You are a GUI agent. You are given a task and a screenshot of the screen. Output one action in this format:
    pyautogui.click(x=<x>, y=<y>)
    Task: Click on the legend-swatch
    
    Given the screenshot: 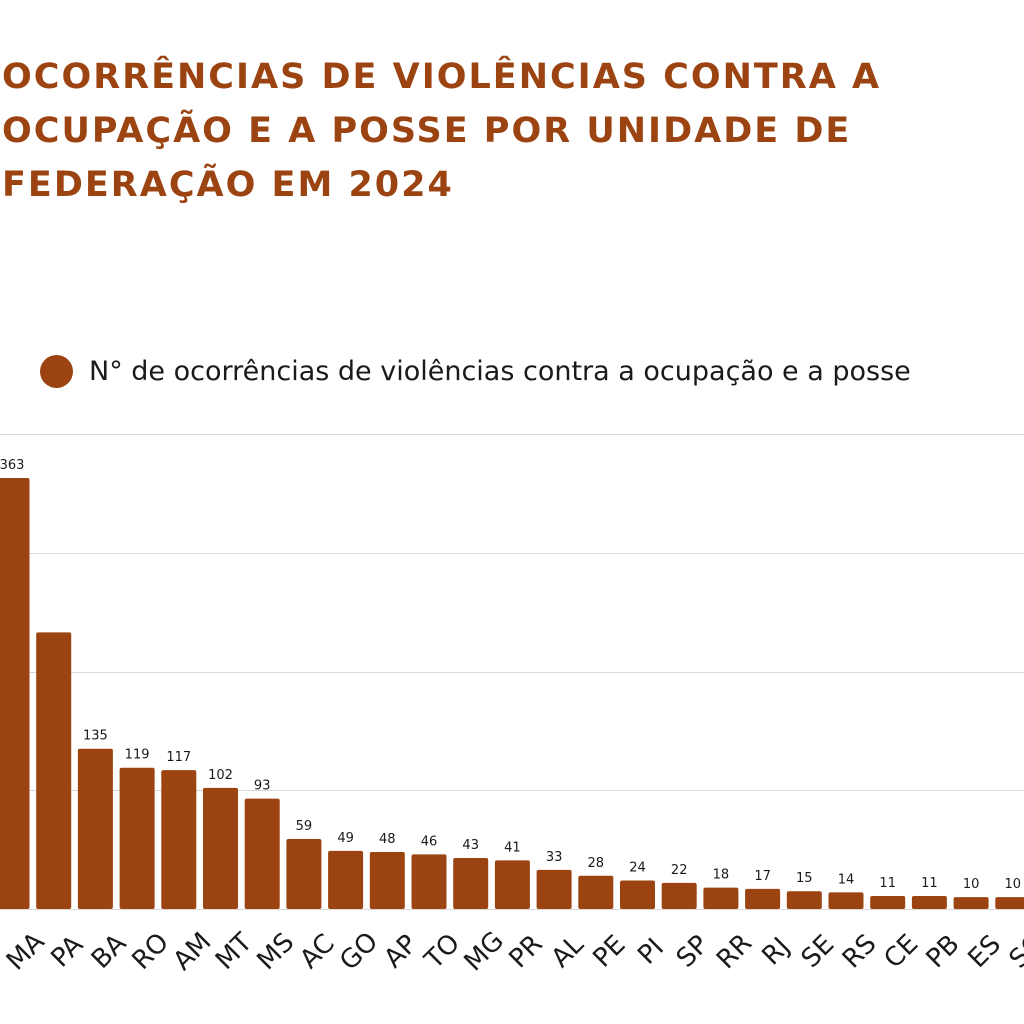 What is the action you would take?
    pyautogui.click(x=56, y=371)
    